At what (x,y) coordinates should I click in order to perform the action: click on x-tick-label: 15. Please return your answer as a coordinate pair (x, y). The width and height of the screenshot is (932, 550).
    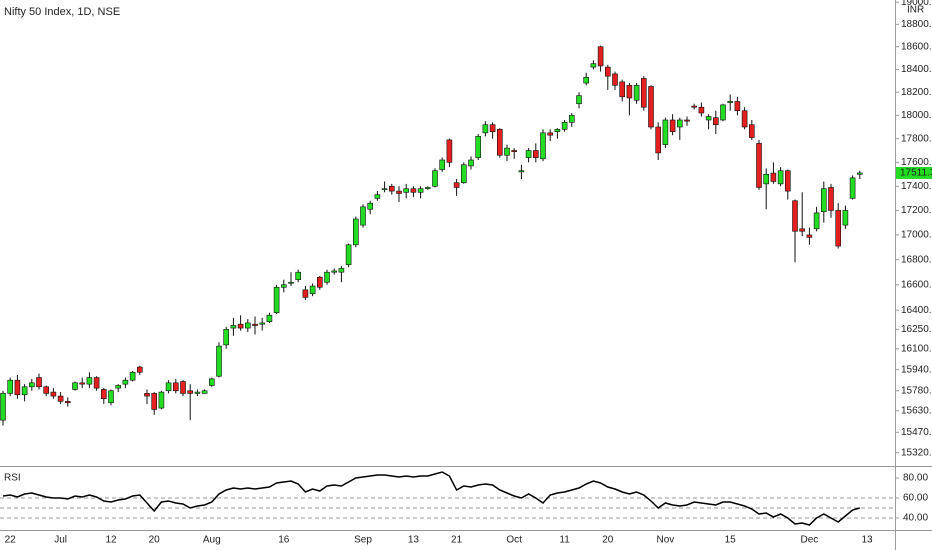
    Looking at the image, I should click on (731, 540).